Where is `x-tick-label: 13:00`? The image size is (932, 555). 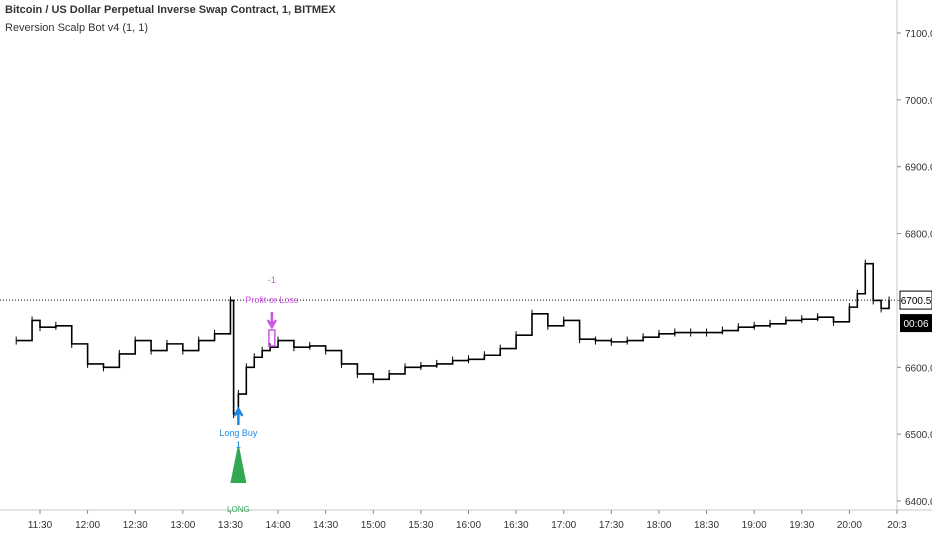
x-tick-label: 13:00 is located at coordinates (182, 525).